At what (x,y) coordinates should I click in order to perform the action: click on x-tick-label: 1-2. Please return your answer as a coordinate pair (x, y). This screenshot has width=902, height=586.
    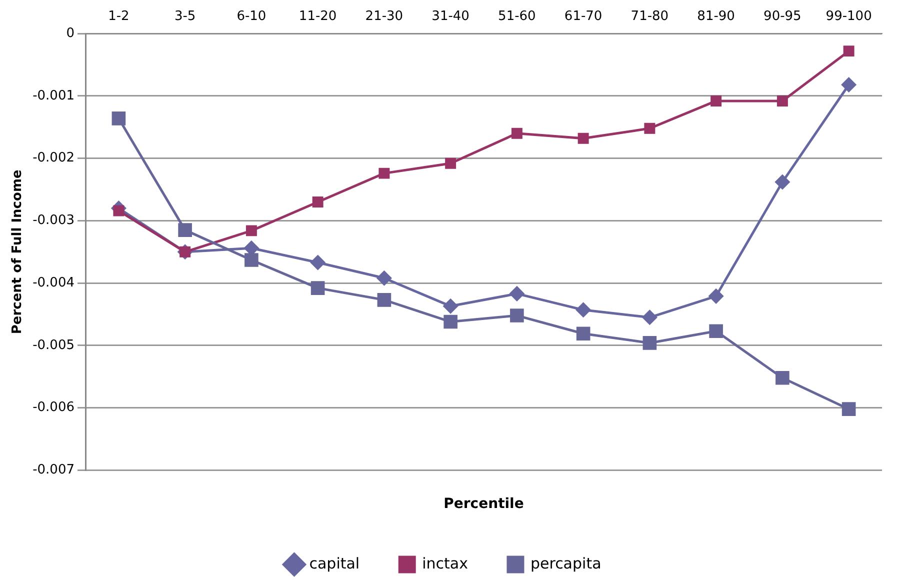
    Looking at the image, I should click on (119, 16).